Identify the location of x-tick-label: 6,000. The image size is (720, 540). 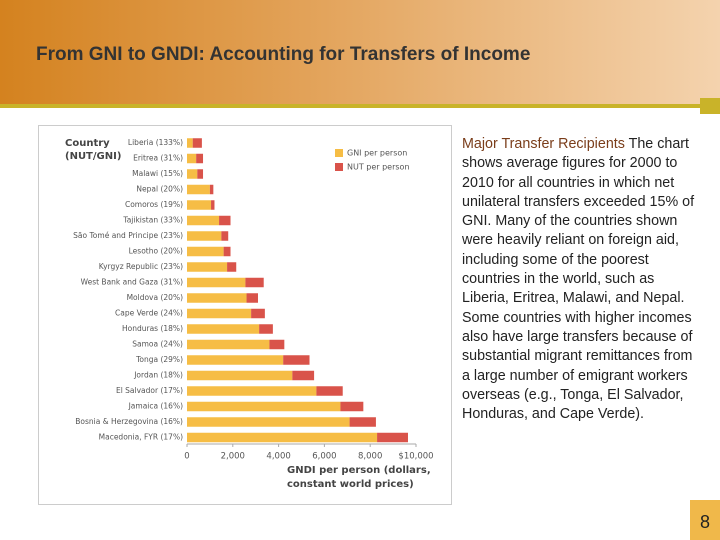
(324, 457).